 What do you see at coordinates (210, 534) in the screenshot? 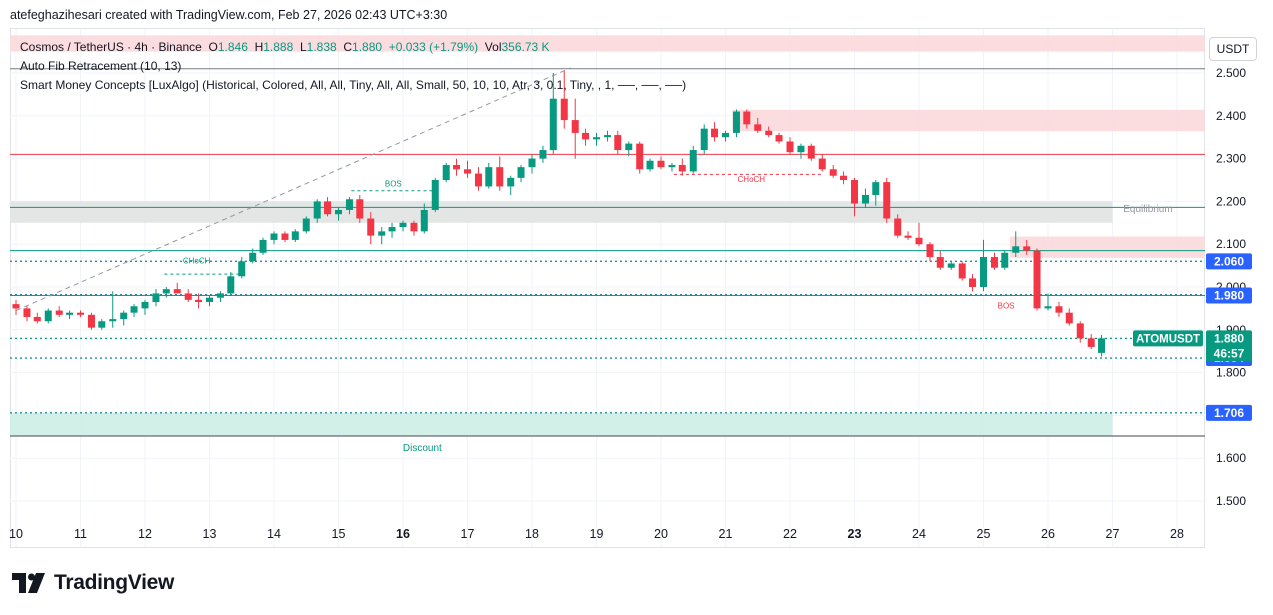
I see `x-tick-label: 13` at bounding box center [210, 534].